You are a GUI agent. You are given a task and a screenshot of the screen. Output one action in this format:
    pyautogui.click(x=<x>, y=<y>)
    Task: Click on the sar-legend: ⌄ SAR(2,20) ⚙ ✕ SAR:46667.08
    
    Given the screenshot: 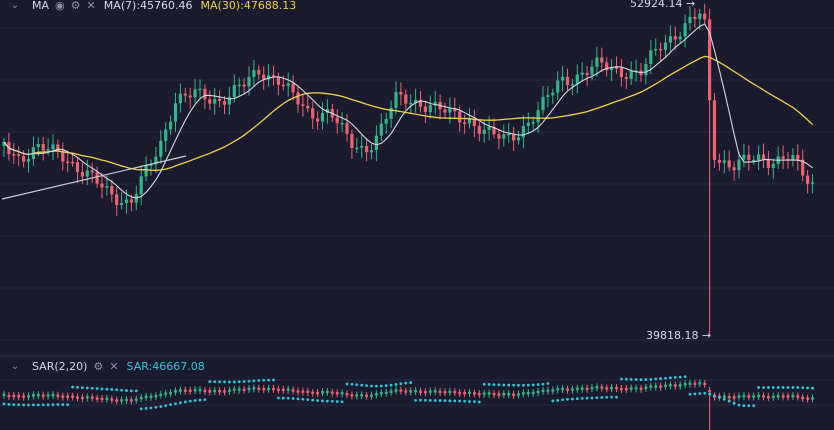 What is the action you would take?
    pyautogui.click(x=102, y=366)
    